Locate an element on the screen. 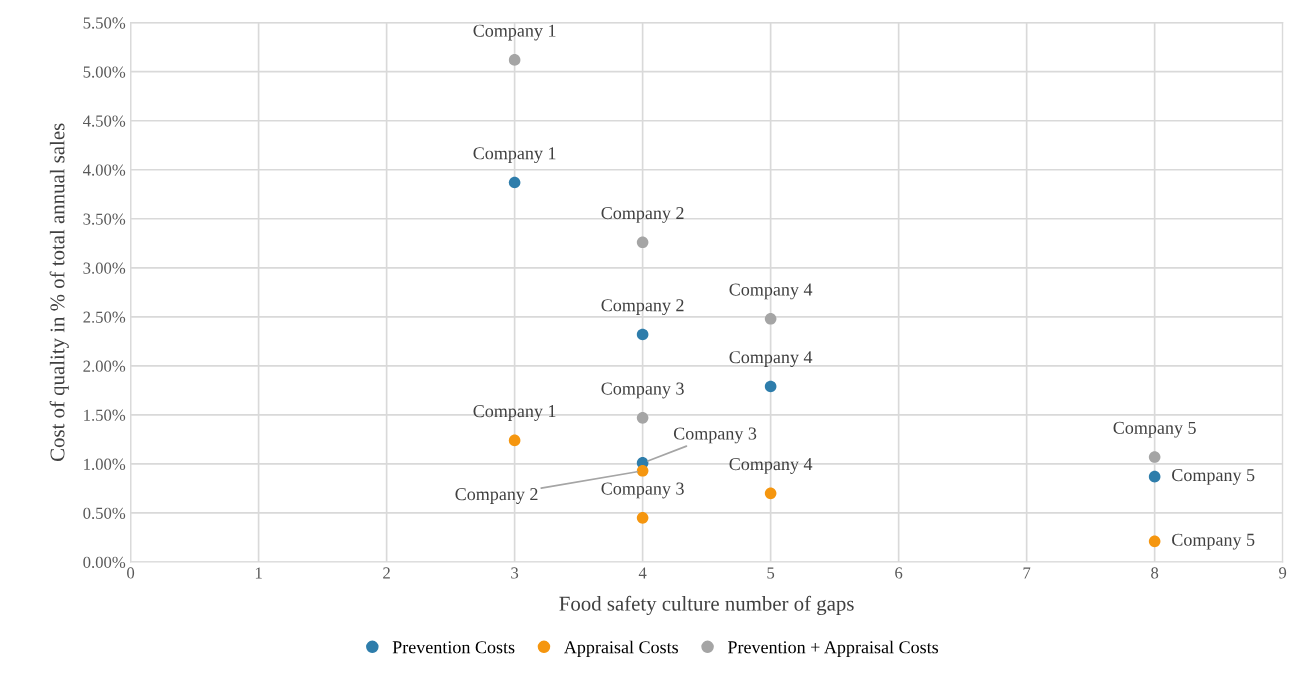 The image size is (1293, 687). legend-label: Prevention Costs is located at coordinates (453, 647).